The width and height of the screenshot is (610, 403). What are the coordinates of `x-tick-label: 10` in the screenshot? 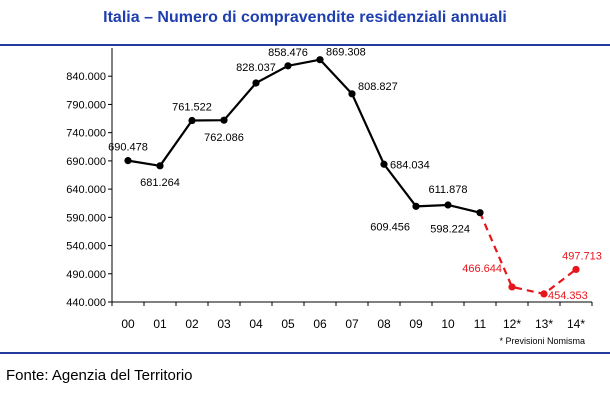 It's located at (448, 324).